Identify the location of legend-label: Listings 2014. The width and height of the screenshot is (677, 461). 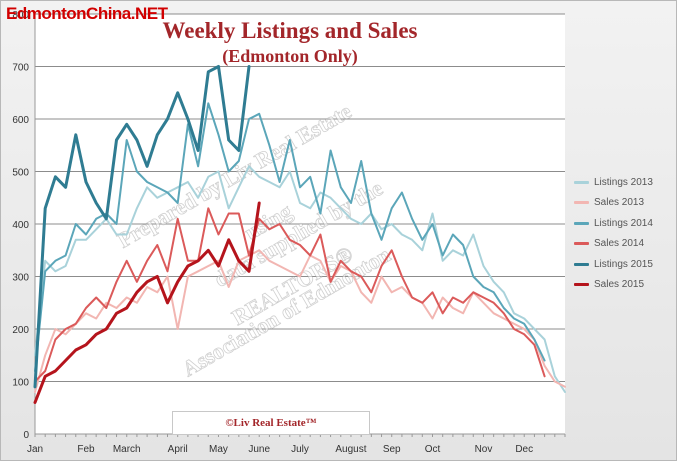
(623, 223).